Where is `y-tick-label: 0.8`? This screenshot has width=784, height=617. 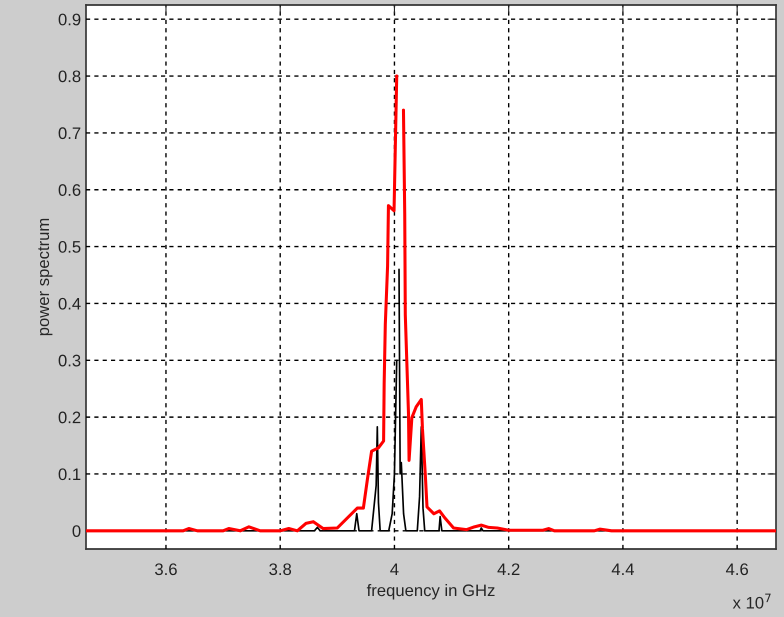
y-tick-label: 0.8 is located at coordinates (69, 76).